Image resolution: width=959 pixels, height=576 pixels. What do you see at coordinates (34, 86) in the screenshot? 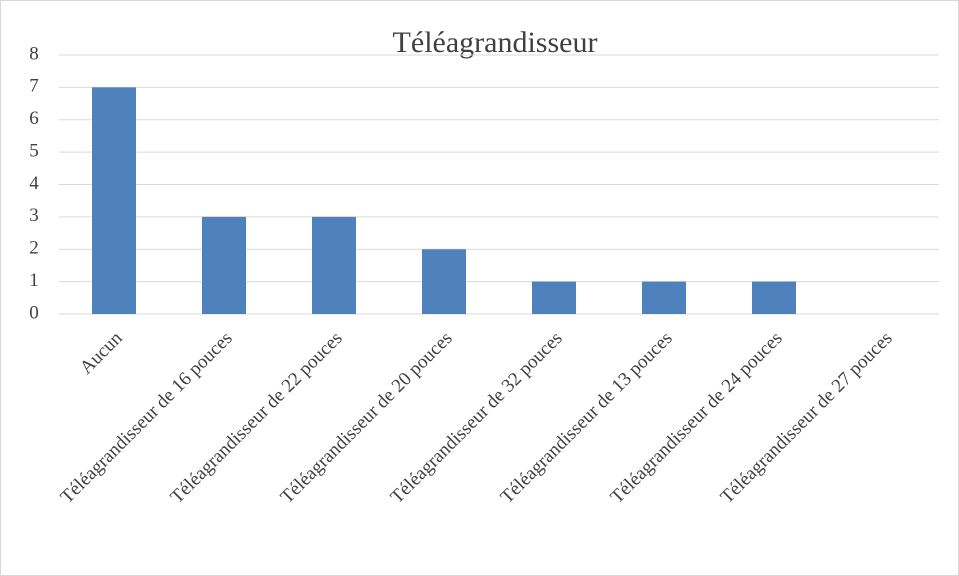
I see `y-tick-label: 7` at bounding box center [34, 86].